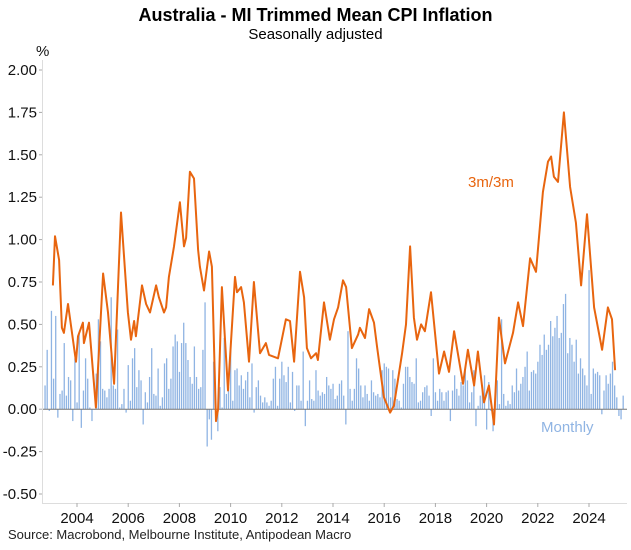  Describe the element at coordinates (230, 518) in the screenshot. I see `x-tick-label: 2010` at that location.